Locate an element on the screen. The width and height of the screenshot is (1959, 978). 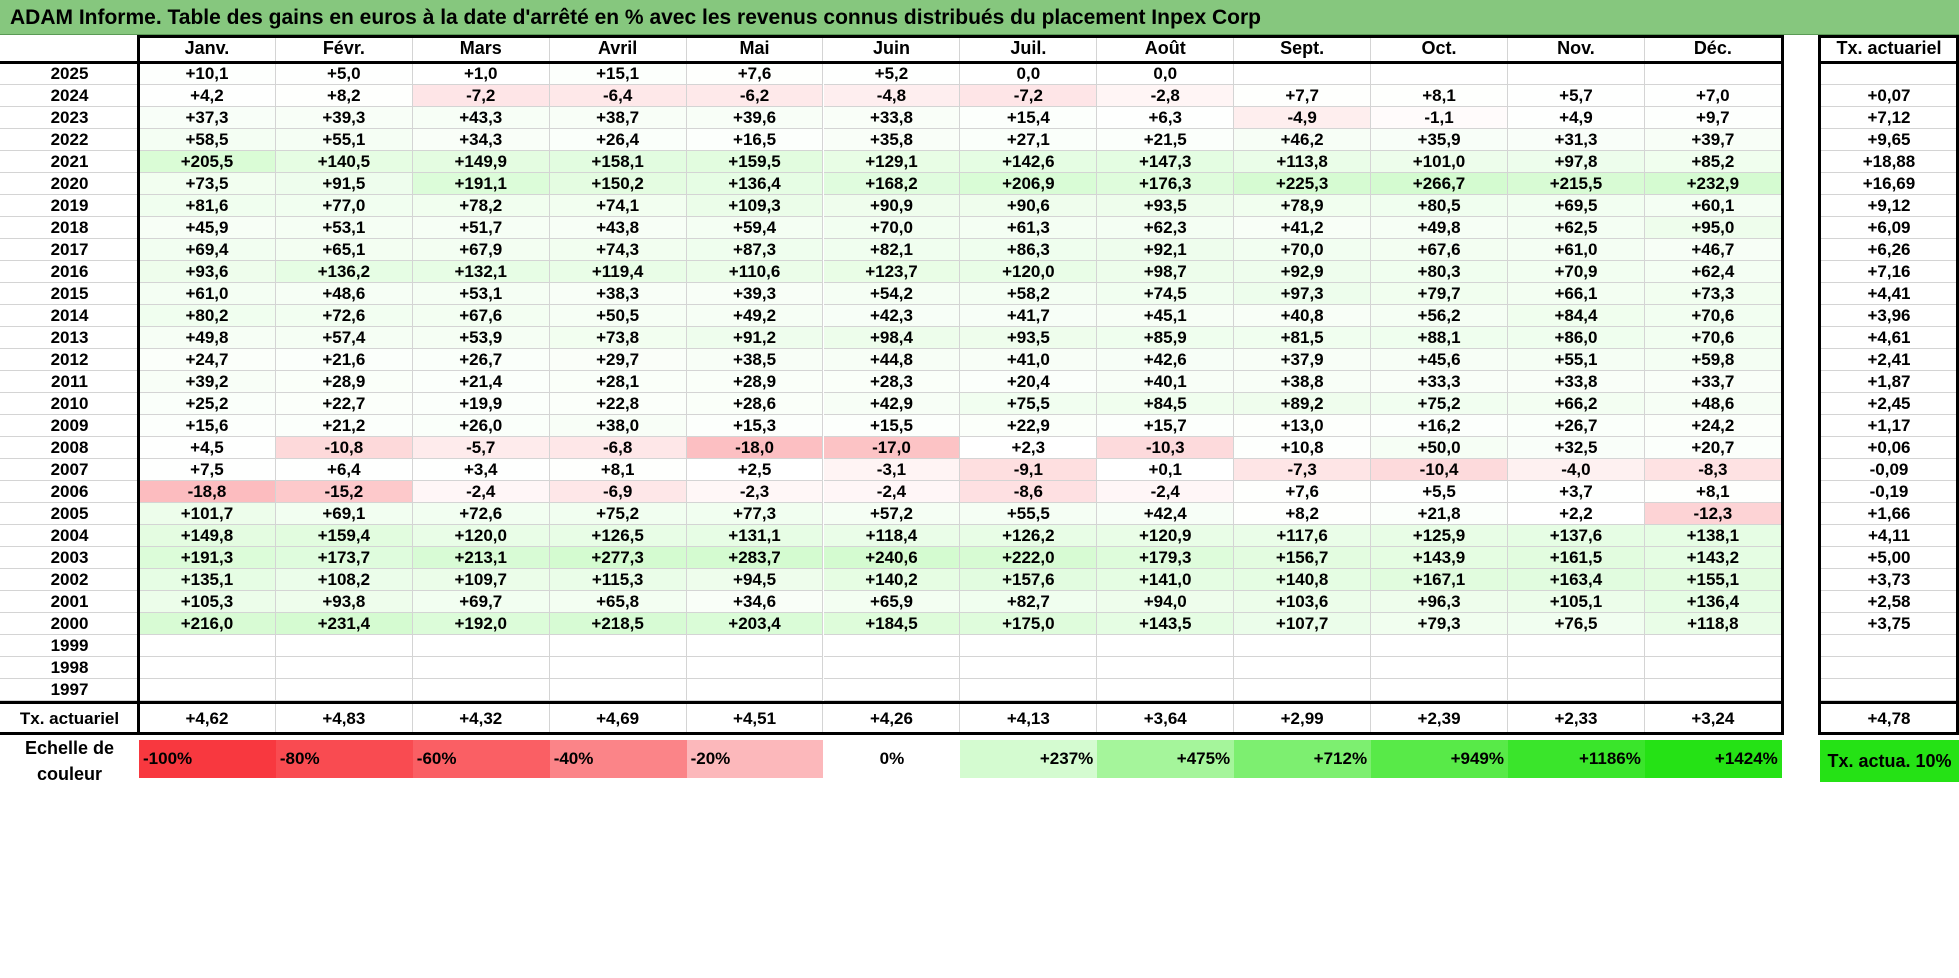
gain-cell: +156,7 is located at coordinates (1303, 558).